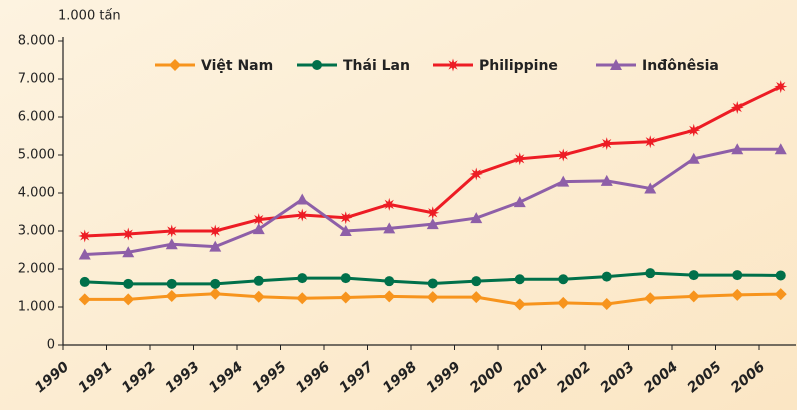 This screenshot has width=797, height=410. I want to click on y-tick-label: 6.000, so click(36, 117).